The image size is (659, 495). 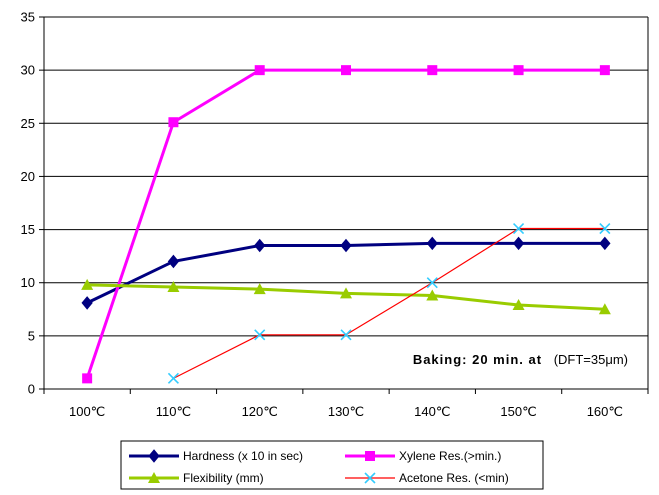 What do you see at coordinates (260, 411) in the screenshot?
I see `x-tick-label: 120℃` at bounding box center [260, 411].